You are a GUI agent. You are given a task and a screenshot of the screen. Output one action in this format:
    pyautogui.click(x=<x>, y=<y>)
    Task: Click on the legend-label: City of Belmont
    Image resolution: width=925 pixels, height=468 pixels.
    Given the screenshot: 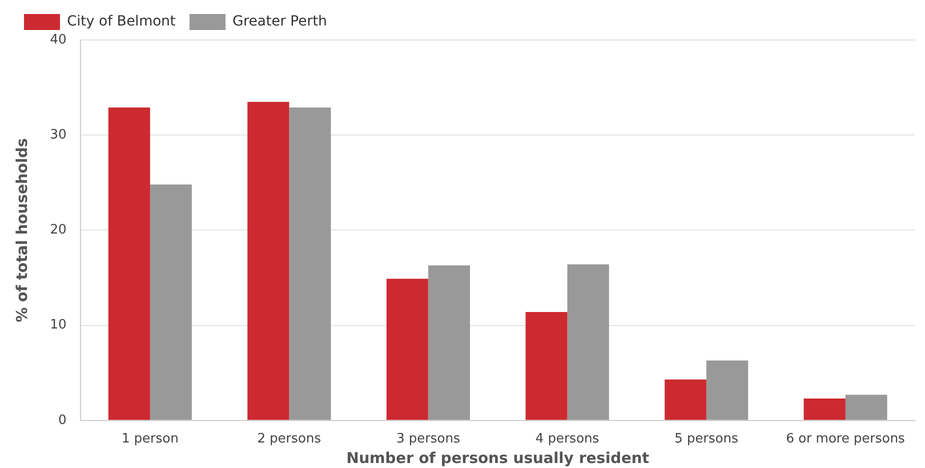 What is the action you would take?
    pyautogui.click(x=121, y=22)
    